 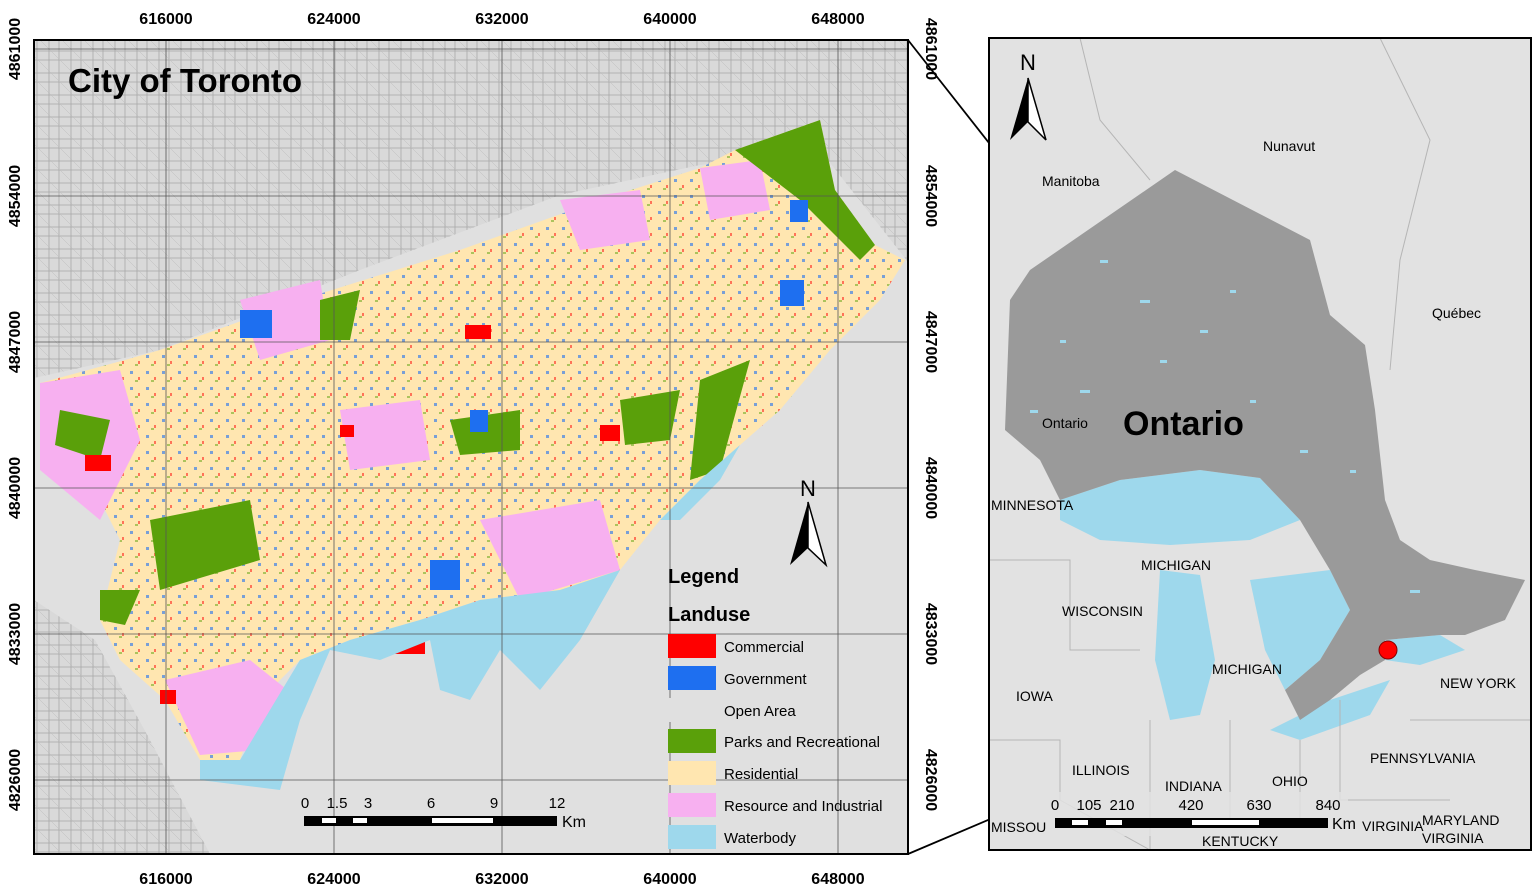 I want to click on legend-subheading: Landuse, so click(x=709, y=615).